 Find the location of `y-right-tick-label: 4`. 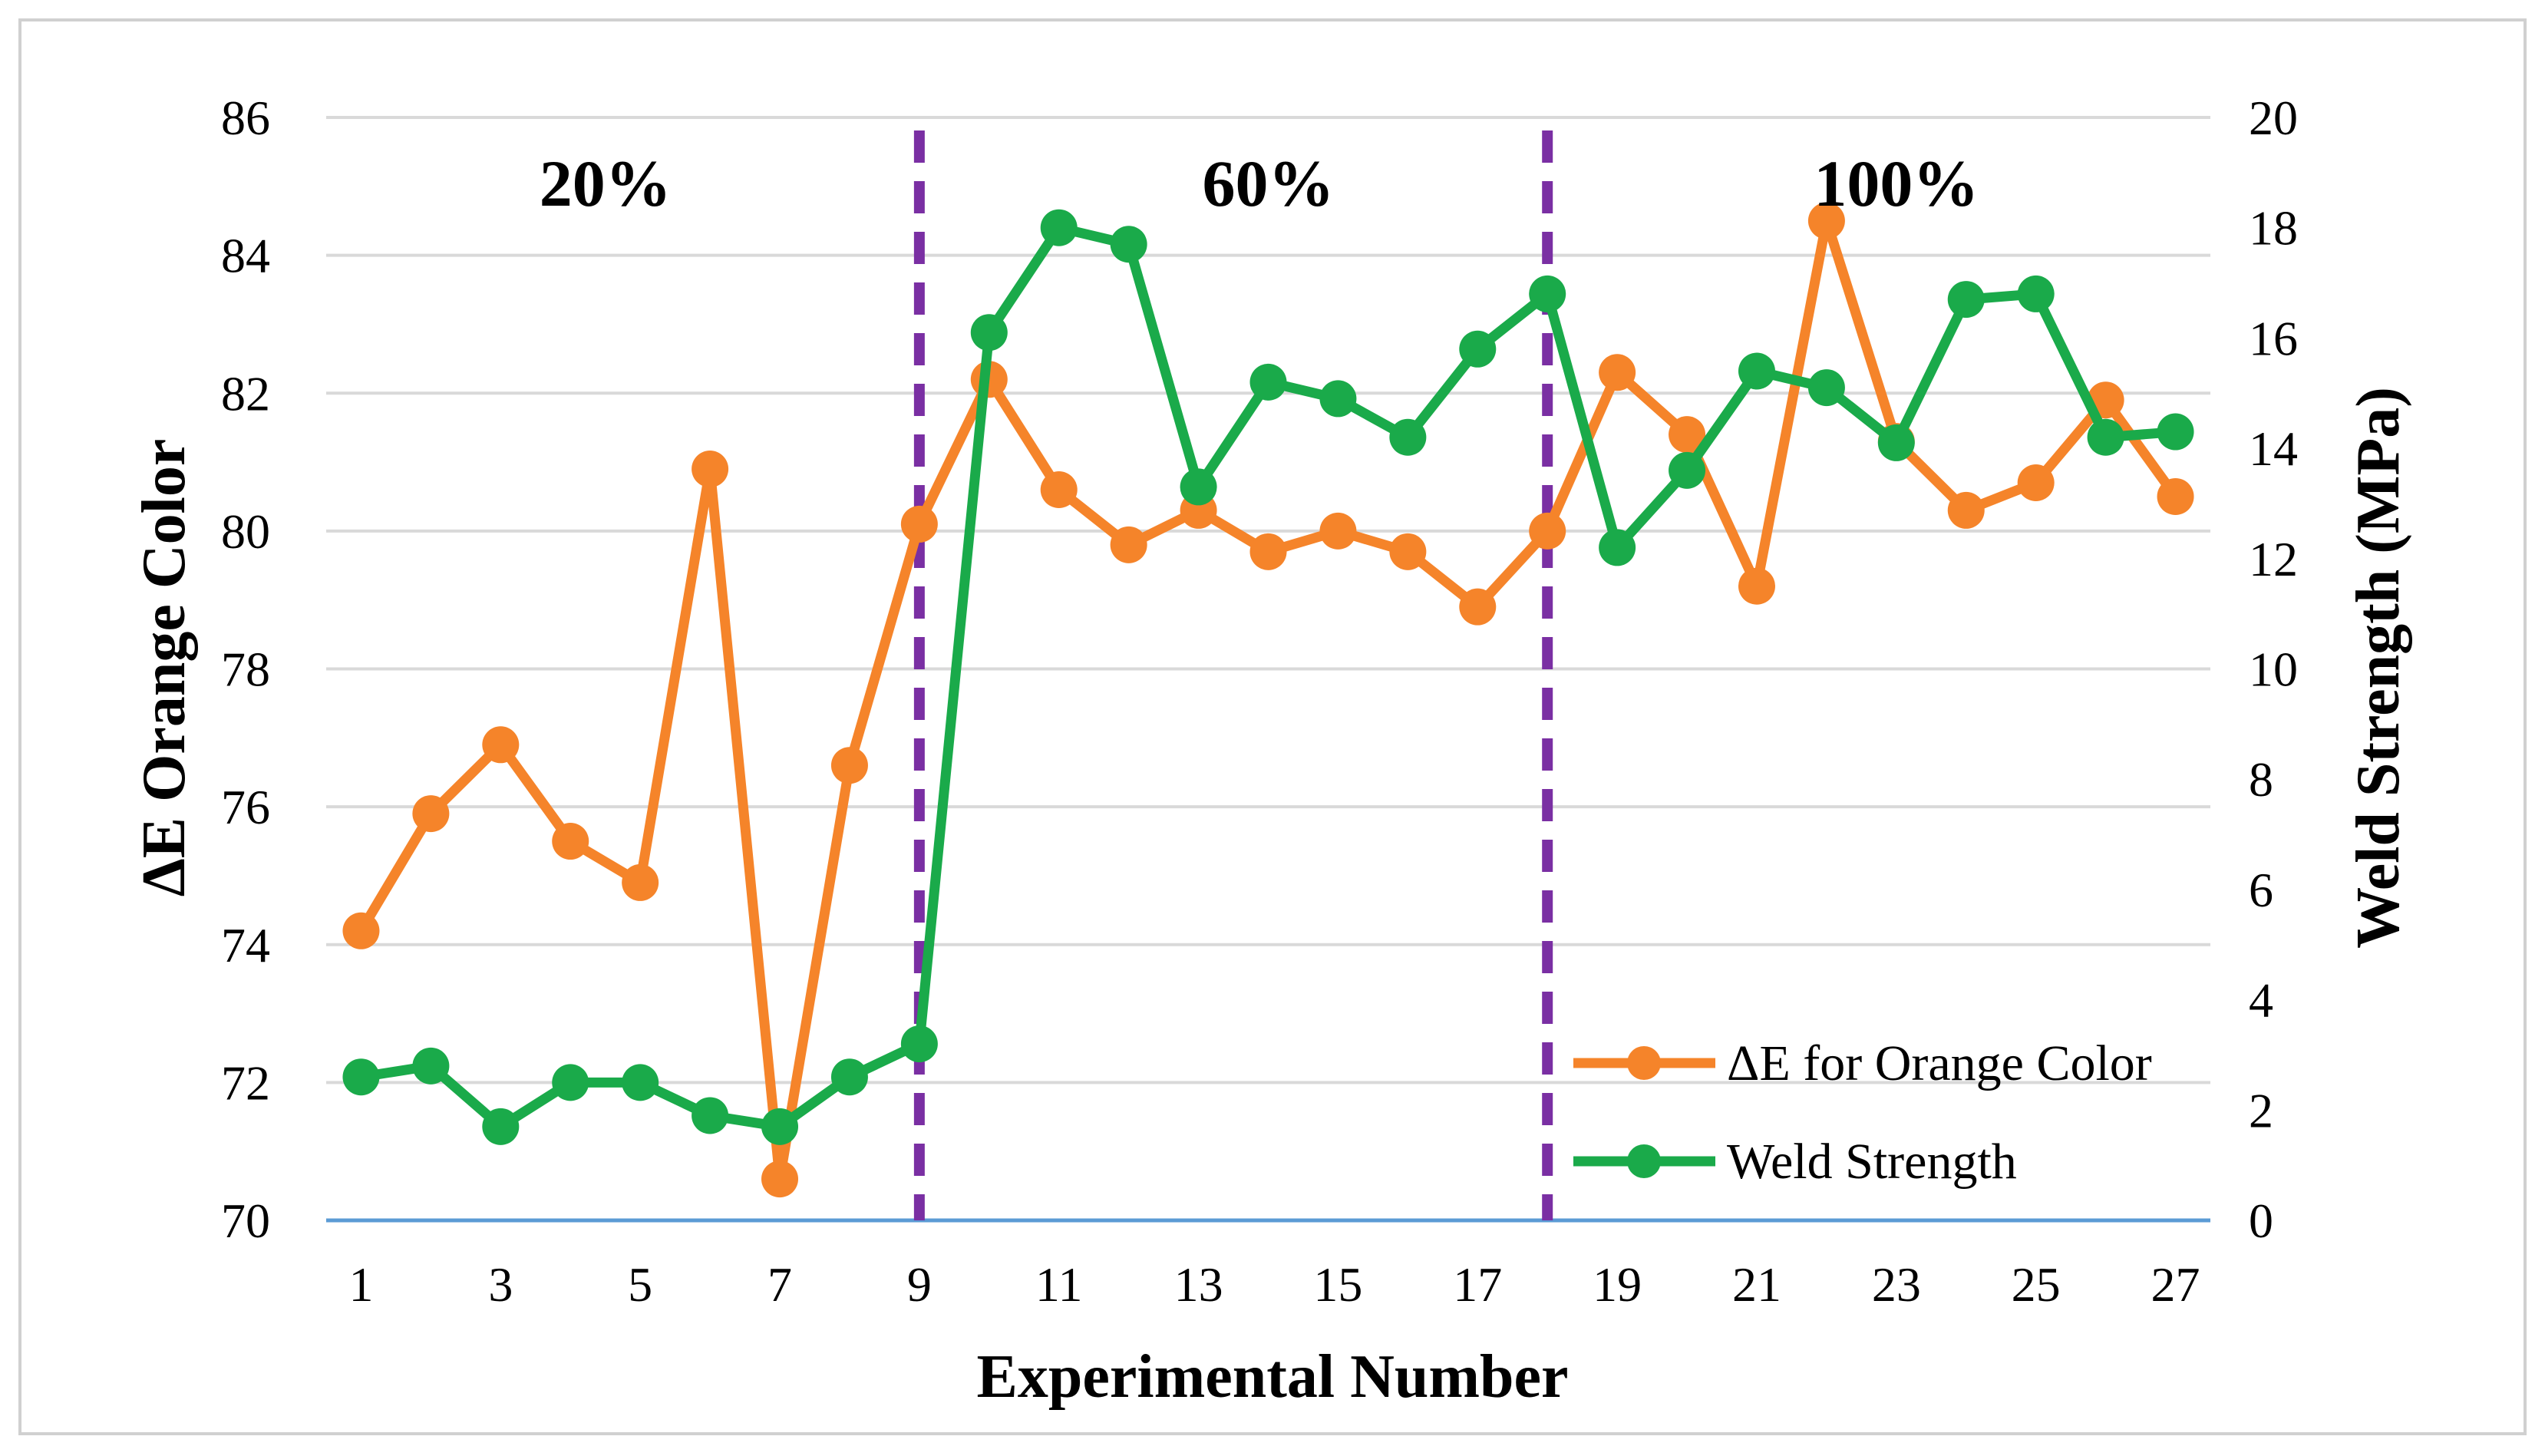

y-right-tick-label: 4 is located at coordinates (2261, 1000).